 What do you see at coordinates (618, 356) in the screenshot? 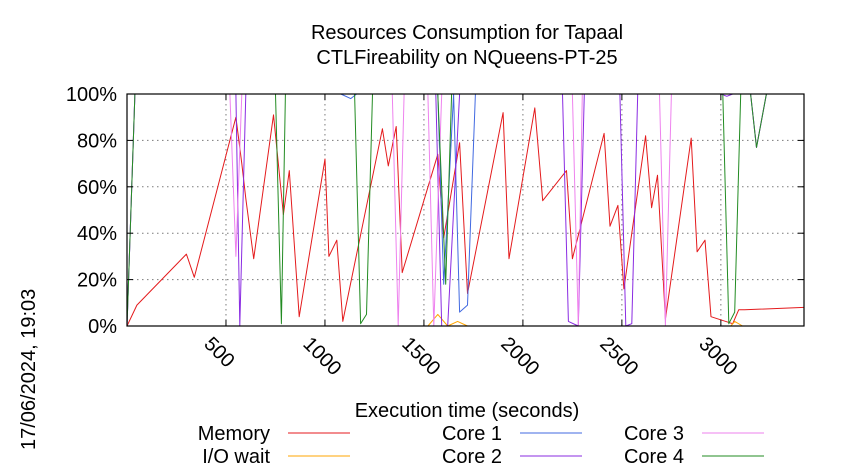
I see `x-tick-label: 2500` at bounding box center [618, 356].